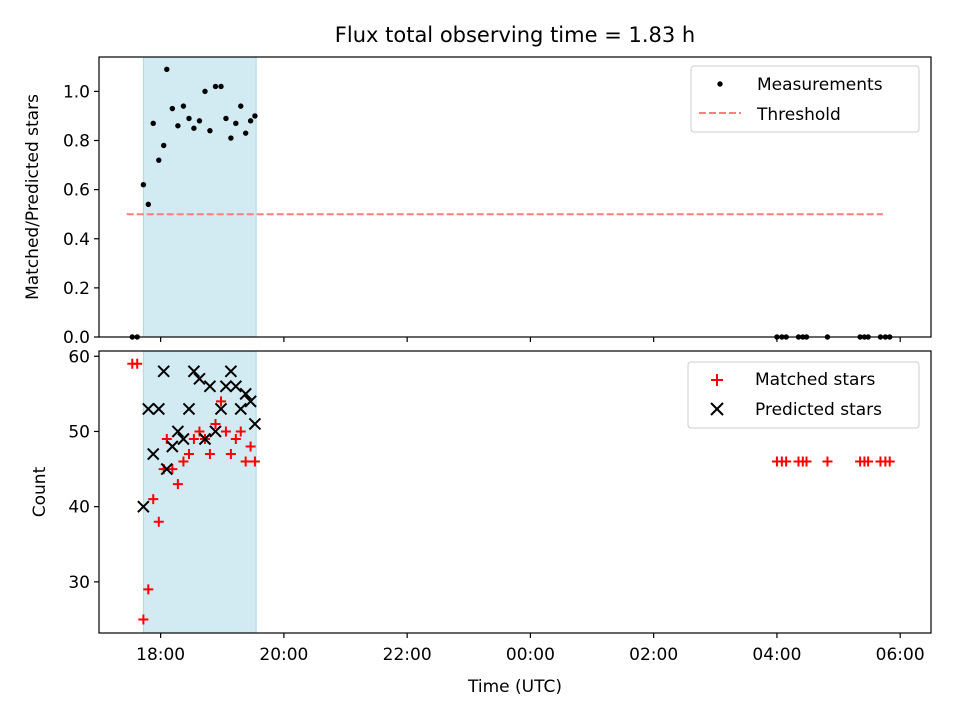 The height and width of the screenshot is (720, 960). I want to click on legend-predicted-label: Predicted stars, so click(818, 410).